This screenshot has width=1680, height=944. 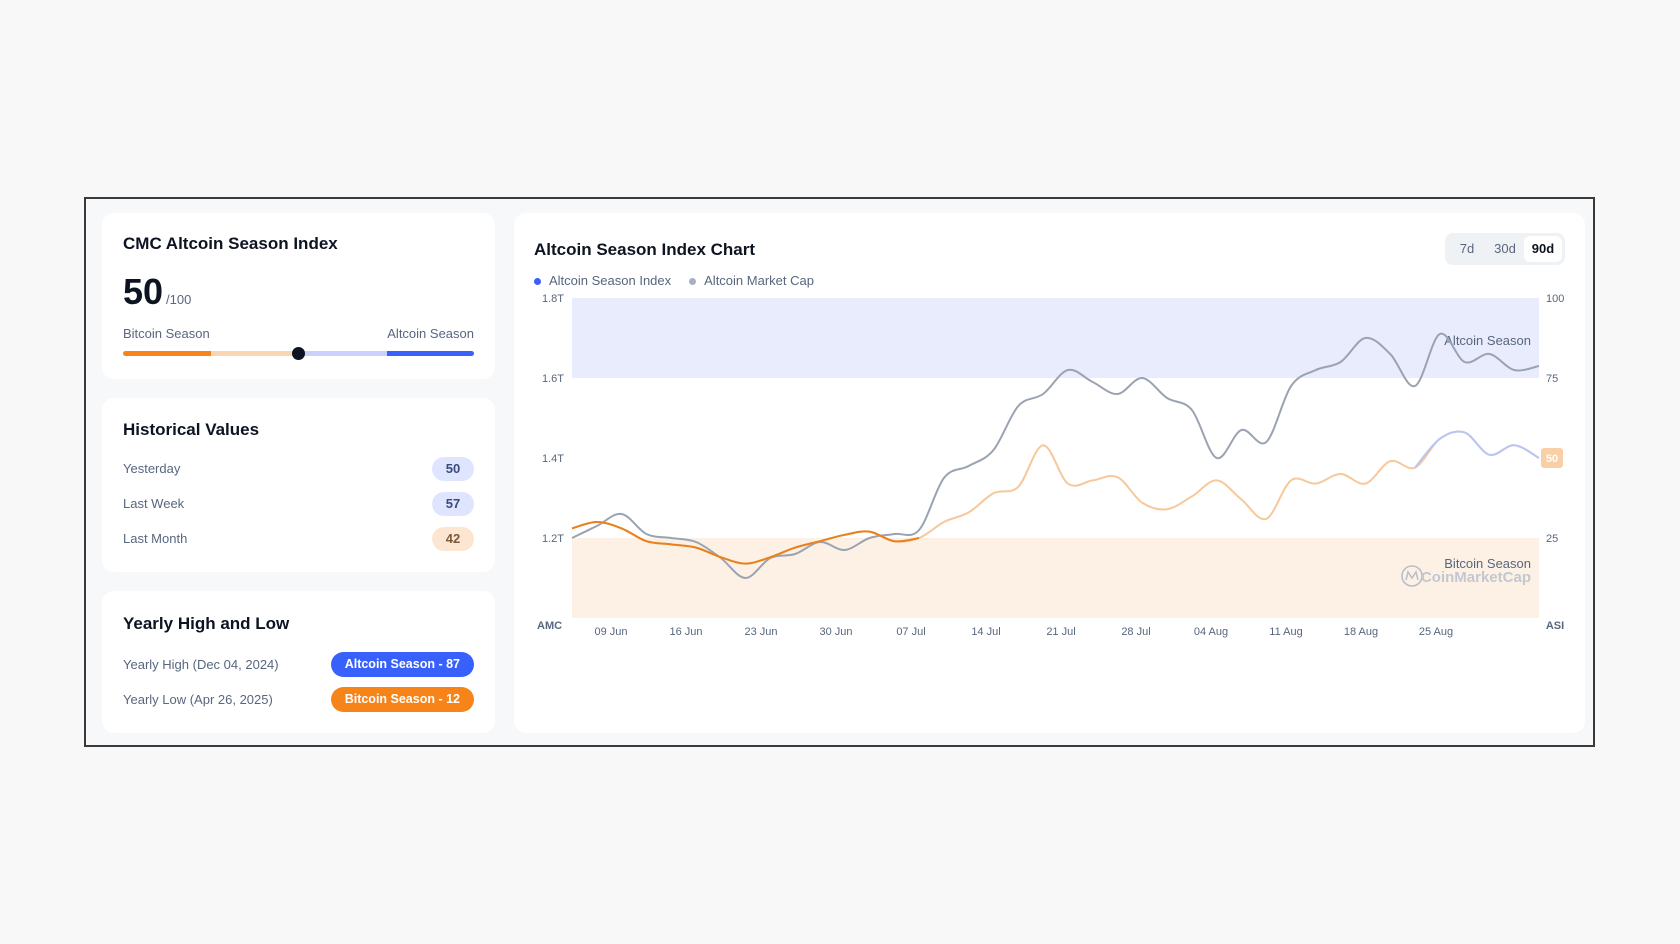 I want to click on bitcoin-season-label: Bitcoin Season, so click(x=166, y=333).